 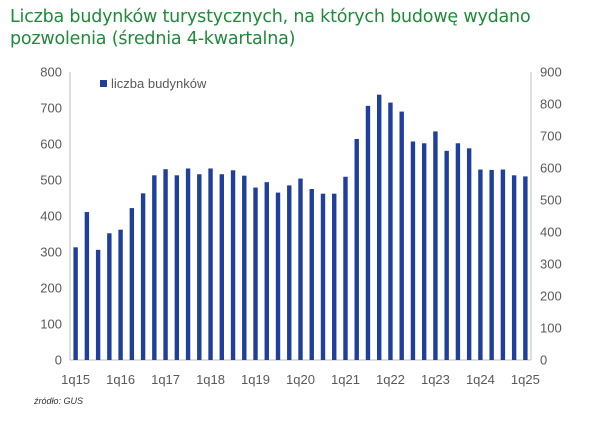 What do you see at coordinates (199, 267) in the screenshot?
I see `bar-4q17` at bounding box center [199, 267].